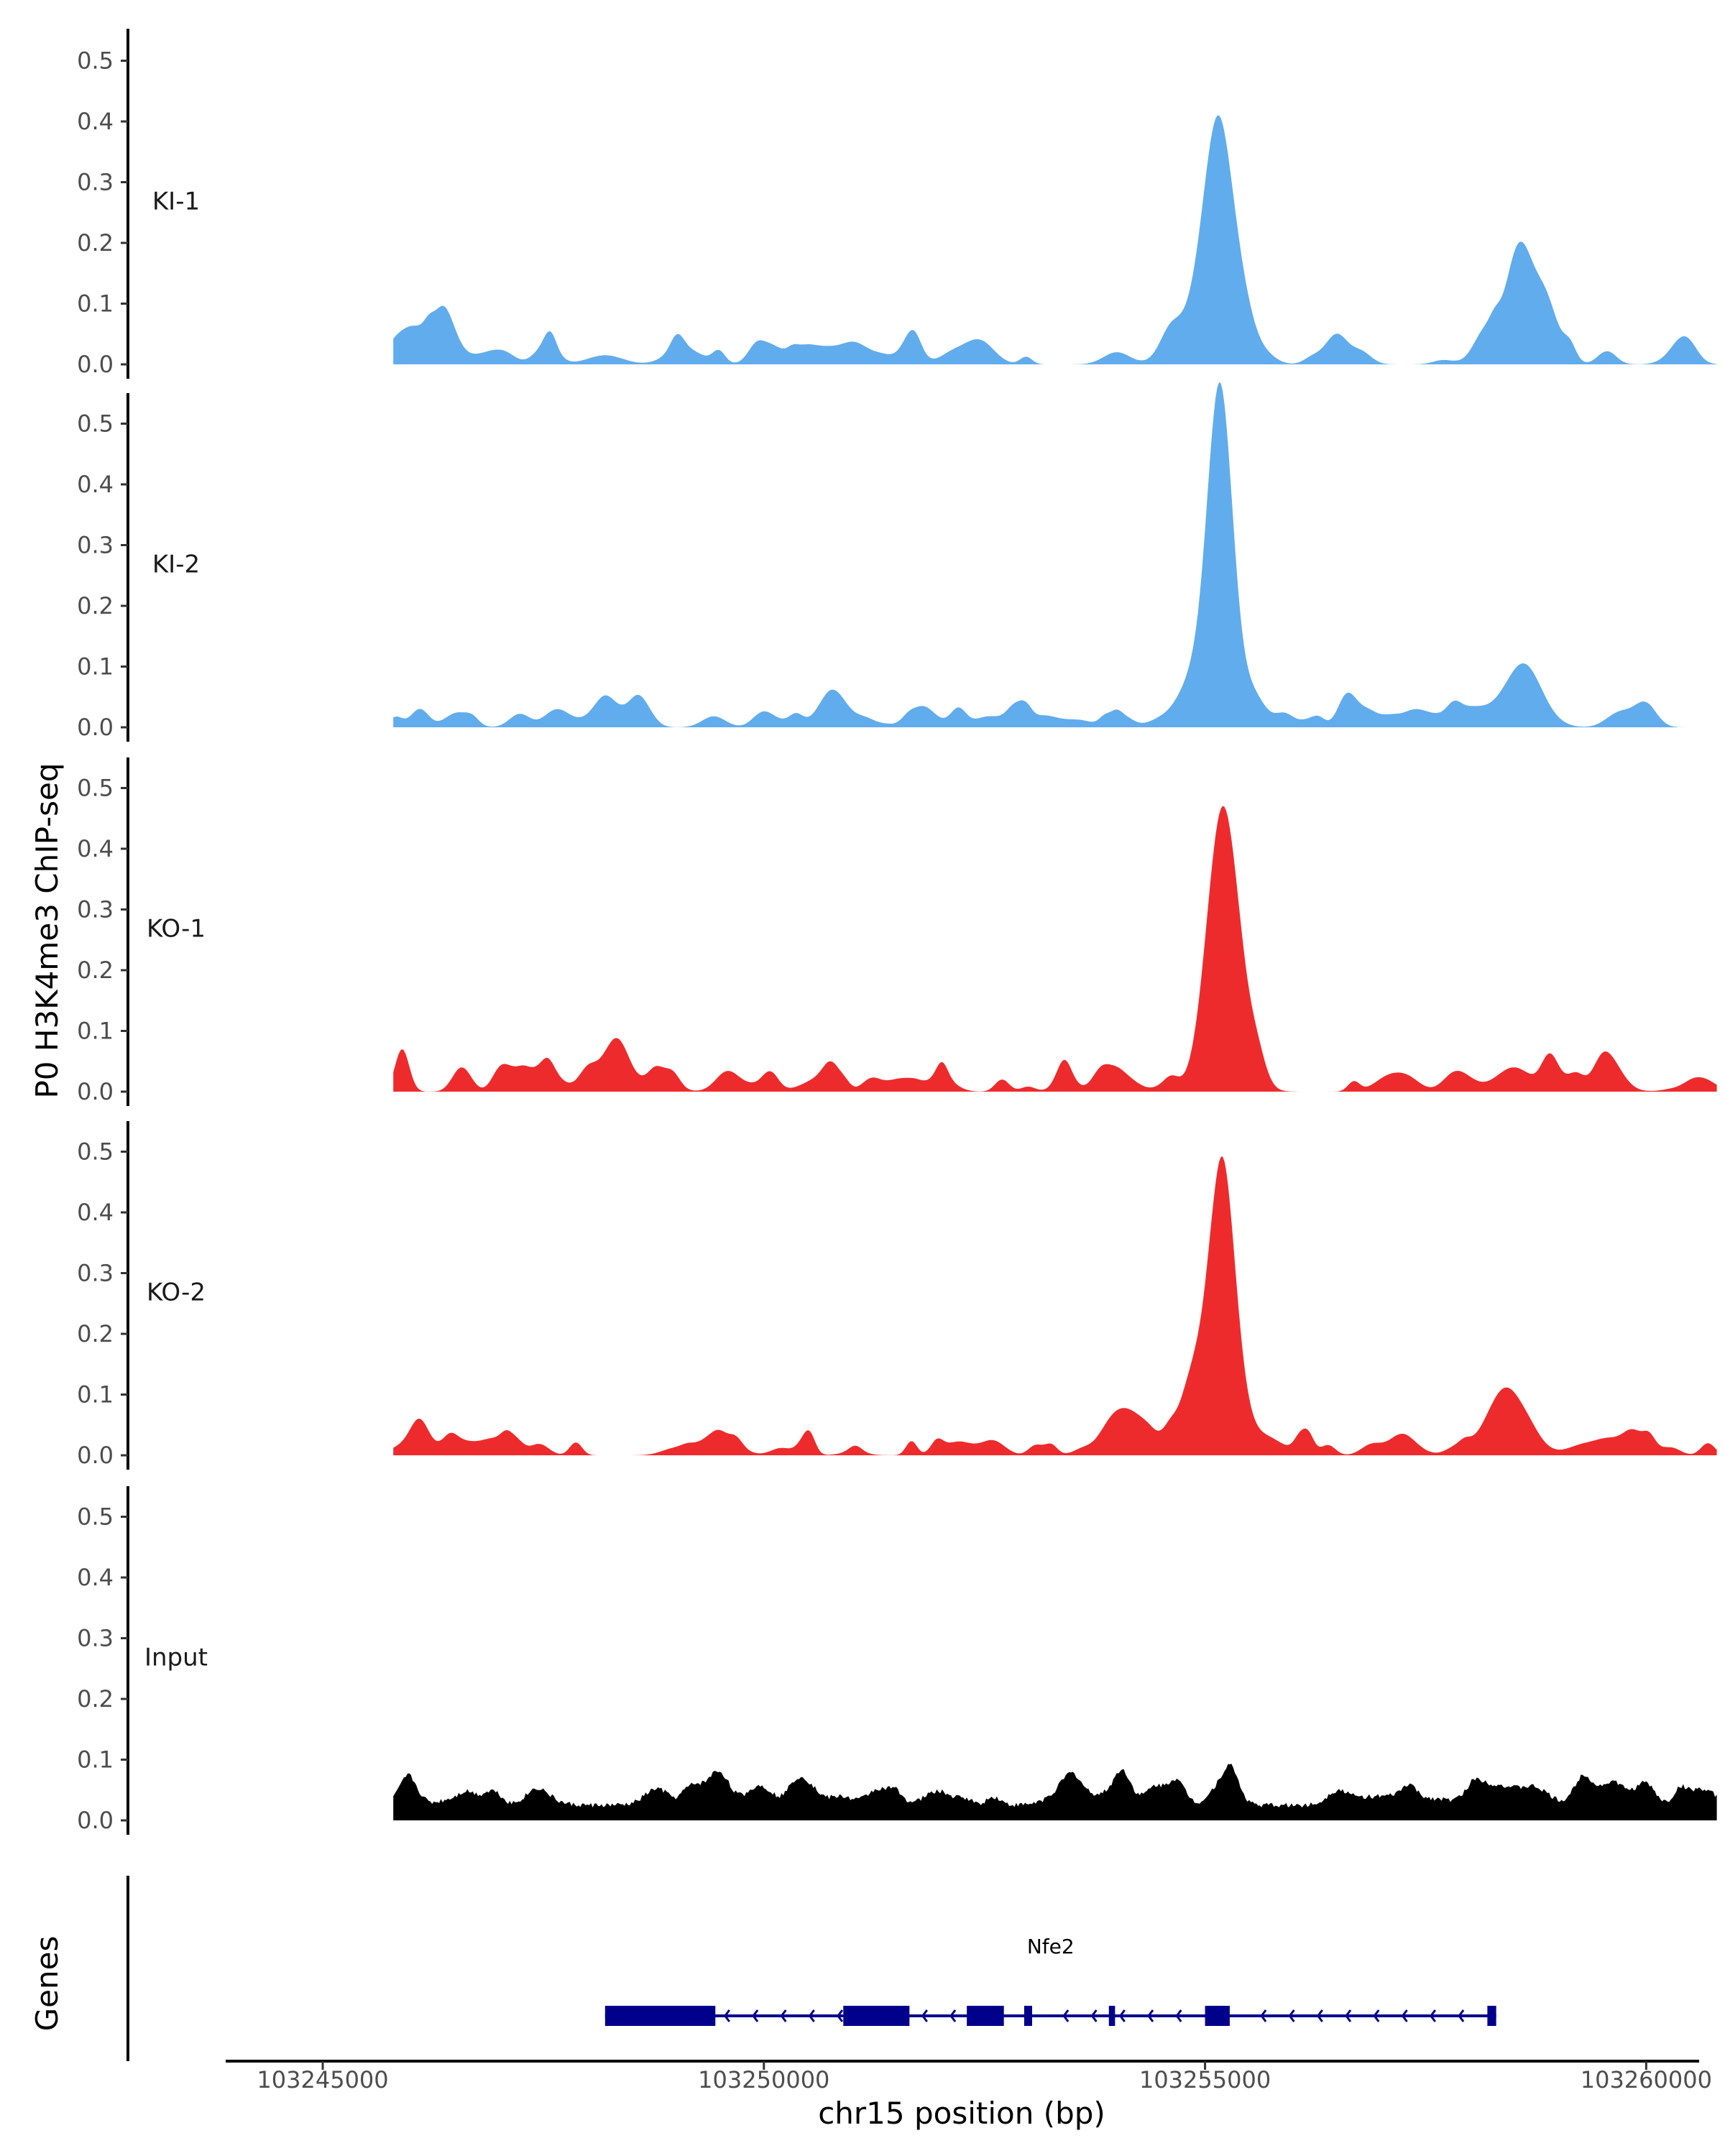 The image size is (1725, 2156). I want to click on x-axis-title: chr15 position (bp), so click(961, 2113).